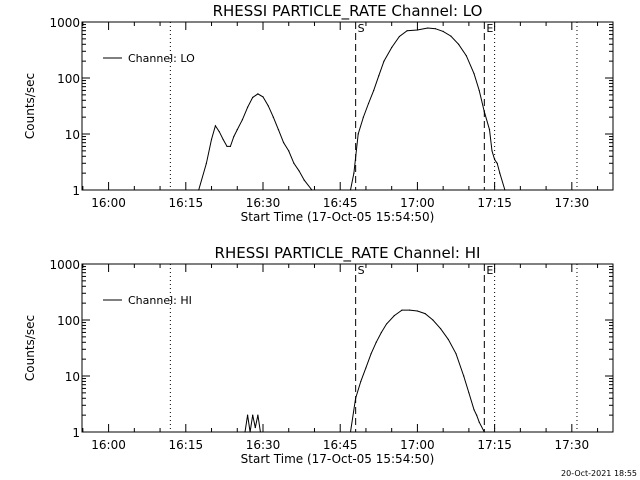  Describe the element at coordinates (348, 11) in the screenshot. I see `chart-title: RHESSI PARTICLE_RATE Channel: LO` at that location.